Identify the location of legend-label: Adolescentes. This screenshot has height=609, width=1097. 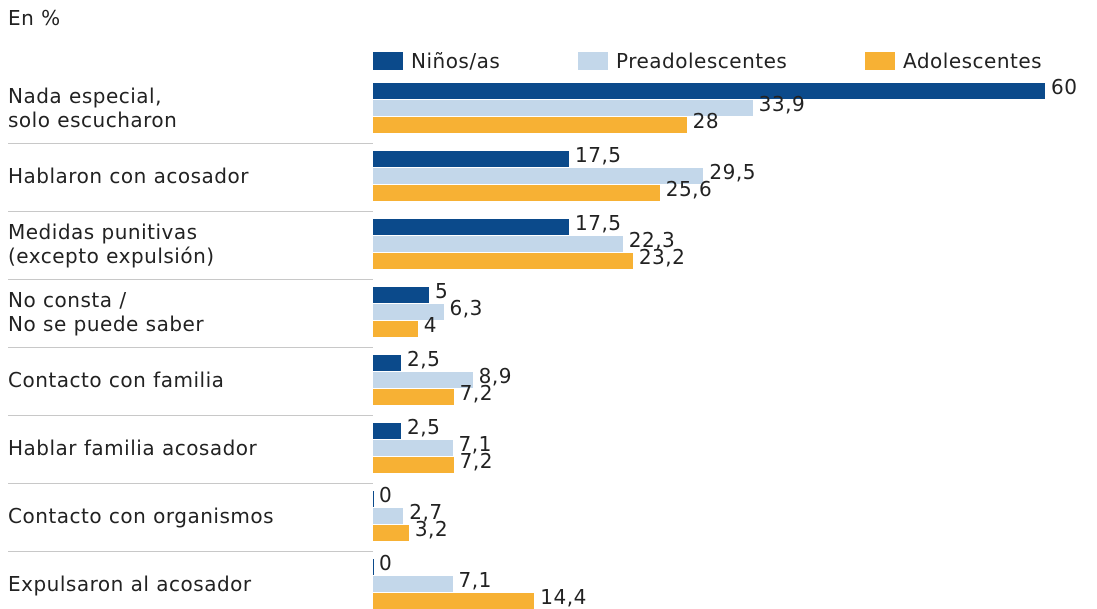
(973, 61).